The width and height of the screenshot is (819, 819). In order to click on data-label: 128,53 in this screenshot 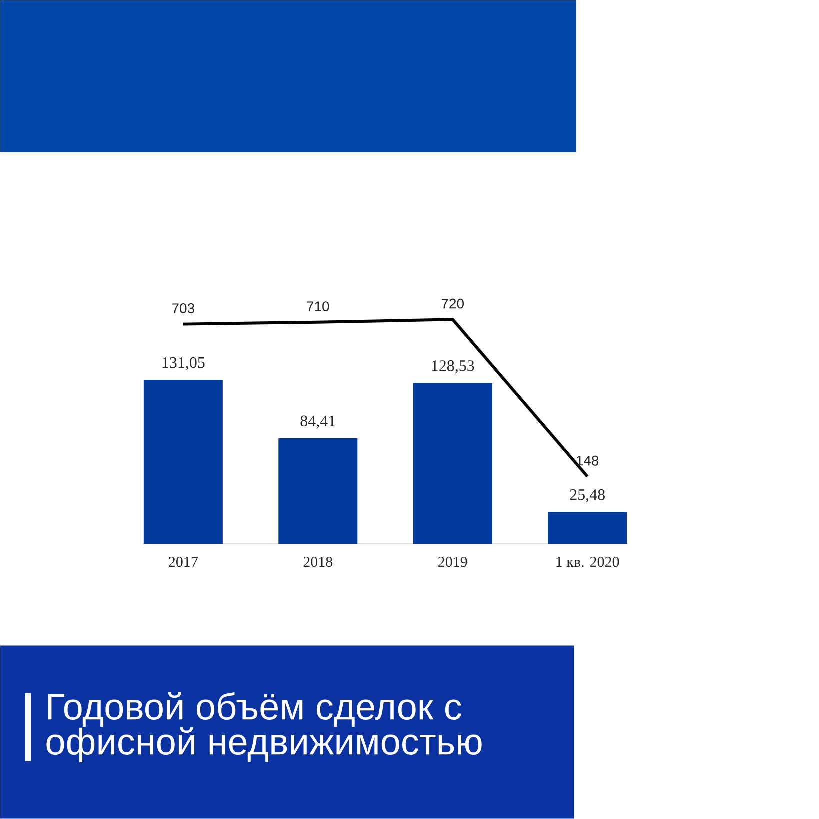, I will do `click(453, 367)`.